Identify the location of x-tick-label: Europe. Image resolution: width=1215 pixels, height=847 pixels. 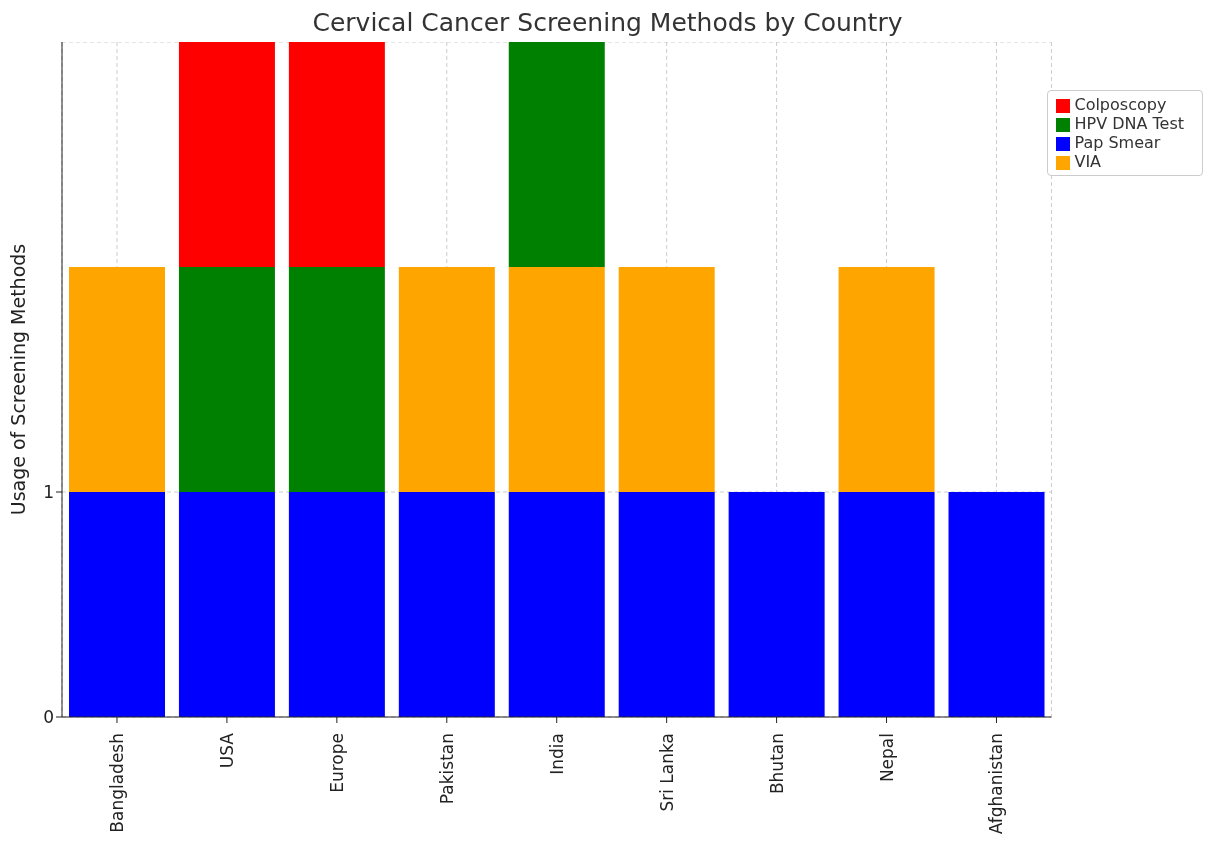
(336, 763).